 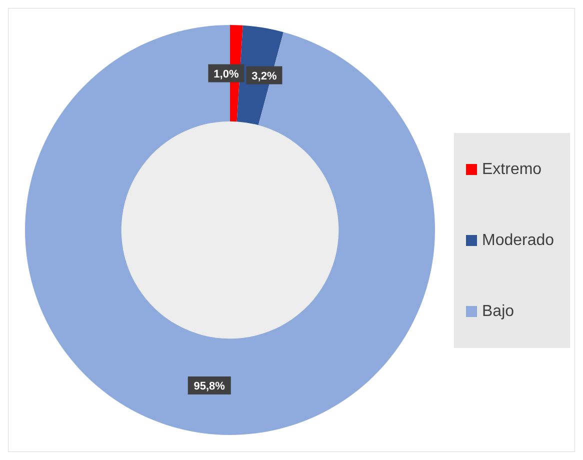 What do you see at coordinates (210, 386) in the screenshot?
I see `data-label: 95,8%` at bounding box center [210, 386].